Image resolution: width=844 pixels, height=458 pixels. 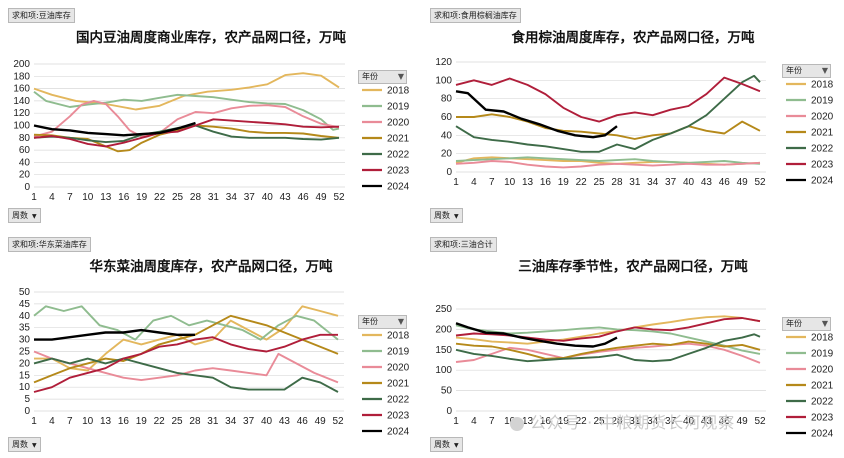 I want to click on legend-label-2021: 2021, so click(x=398, y=384).